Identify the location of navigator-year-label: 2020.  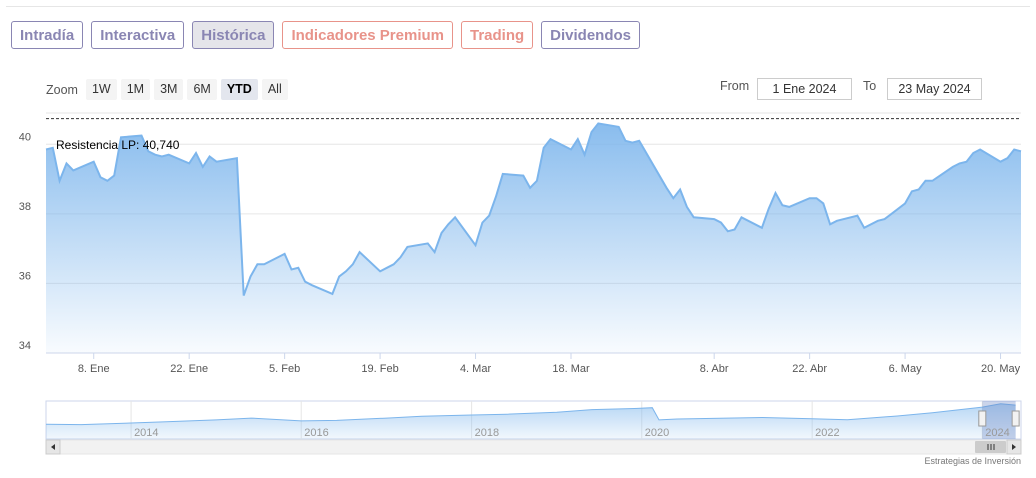
(657, 433).